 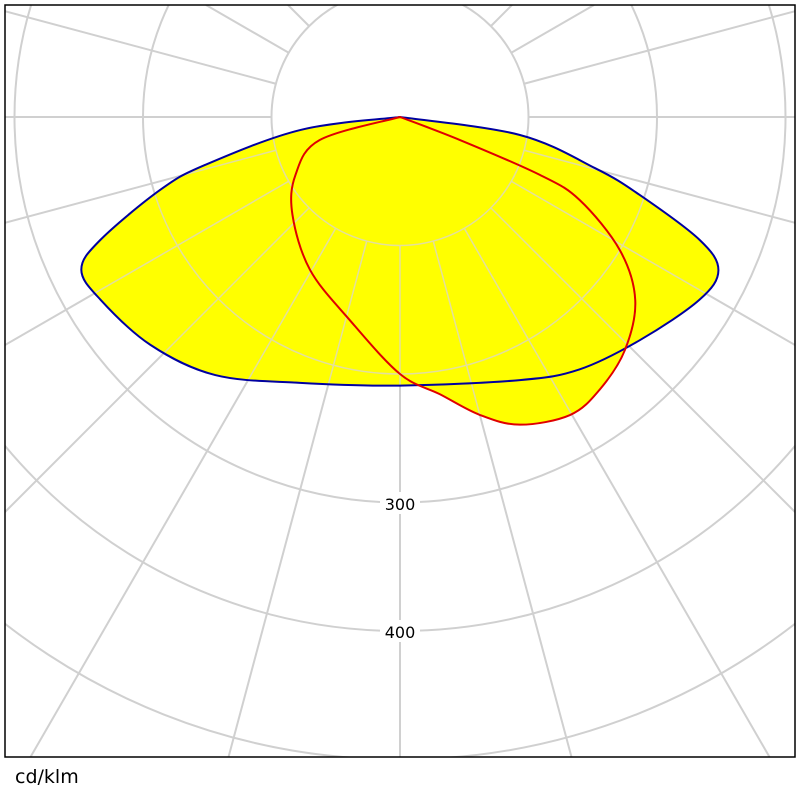 What do you see at coordinates (47, 777) in the screenshot?
I see `unit-label: cd/klm` at bounding box center [47, 777].